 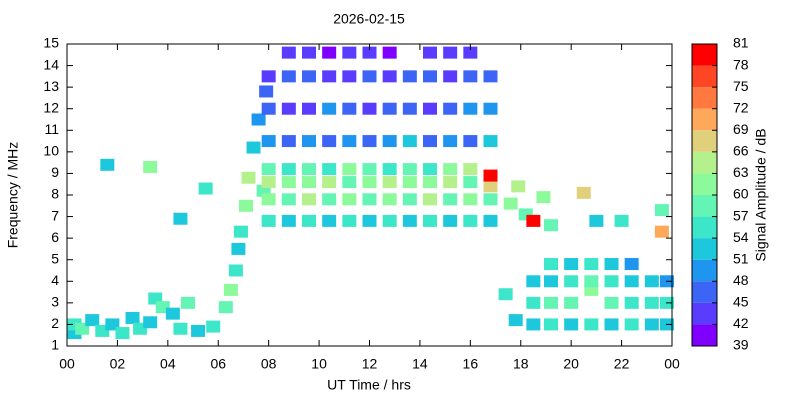 I want to click on colorbar-tick-label: 54, so click(x=741, y=237).